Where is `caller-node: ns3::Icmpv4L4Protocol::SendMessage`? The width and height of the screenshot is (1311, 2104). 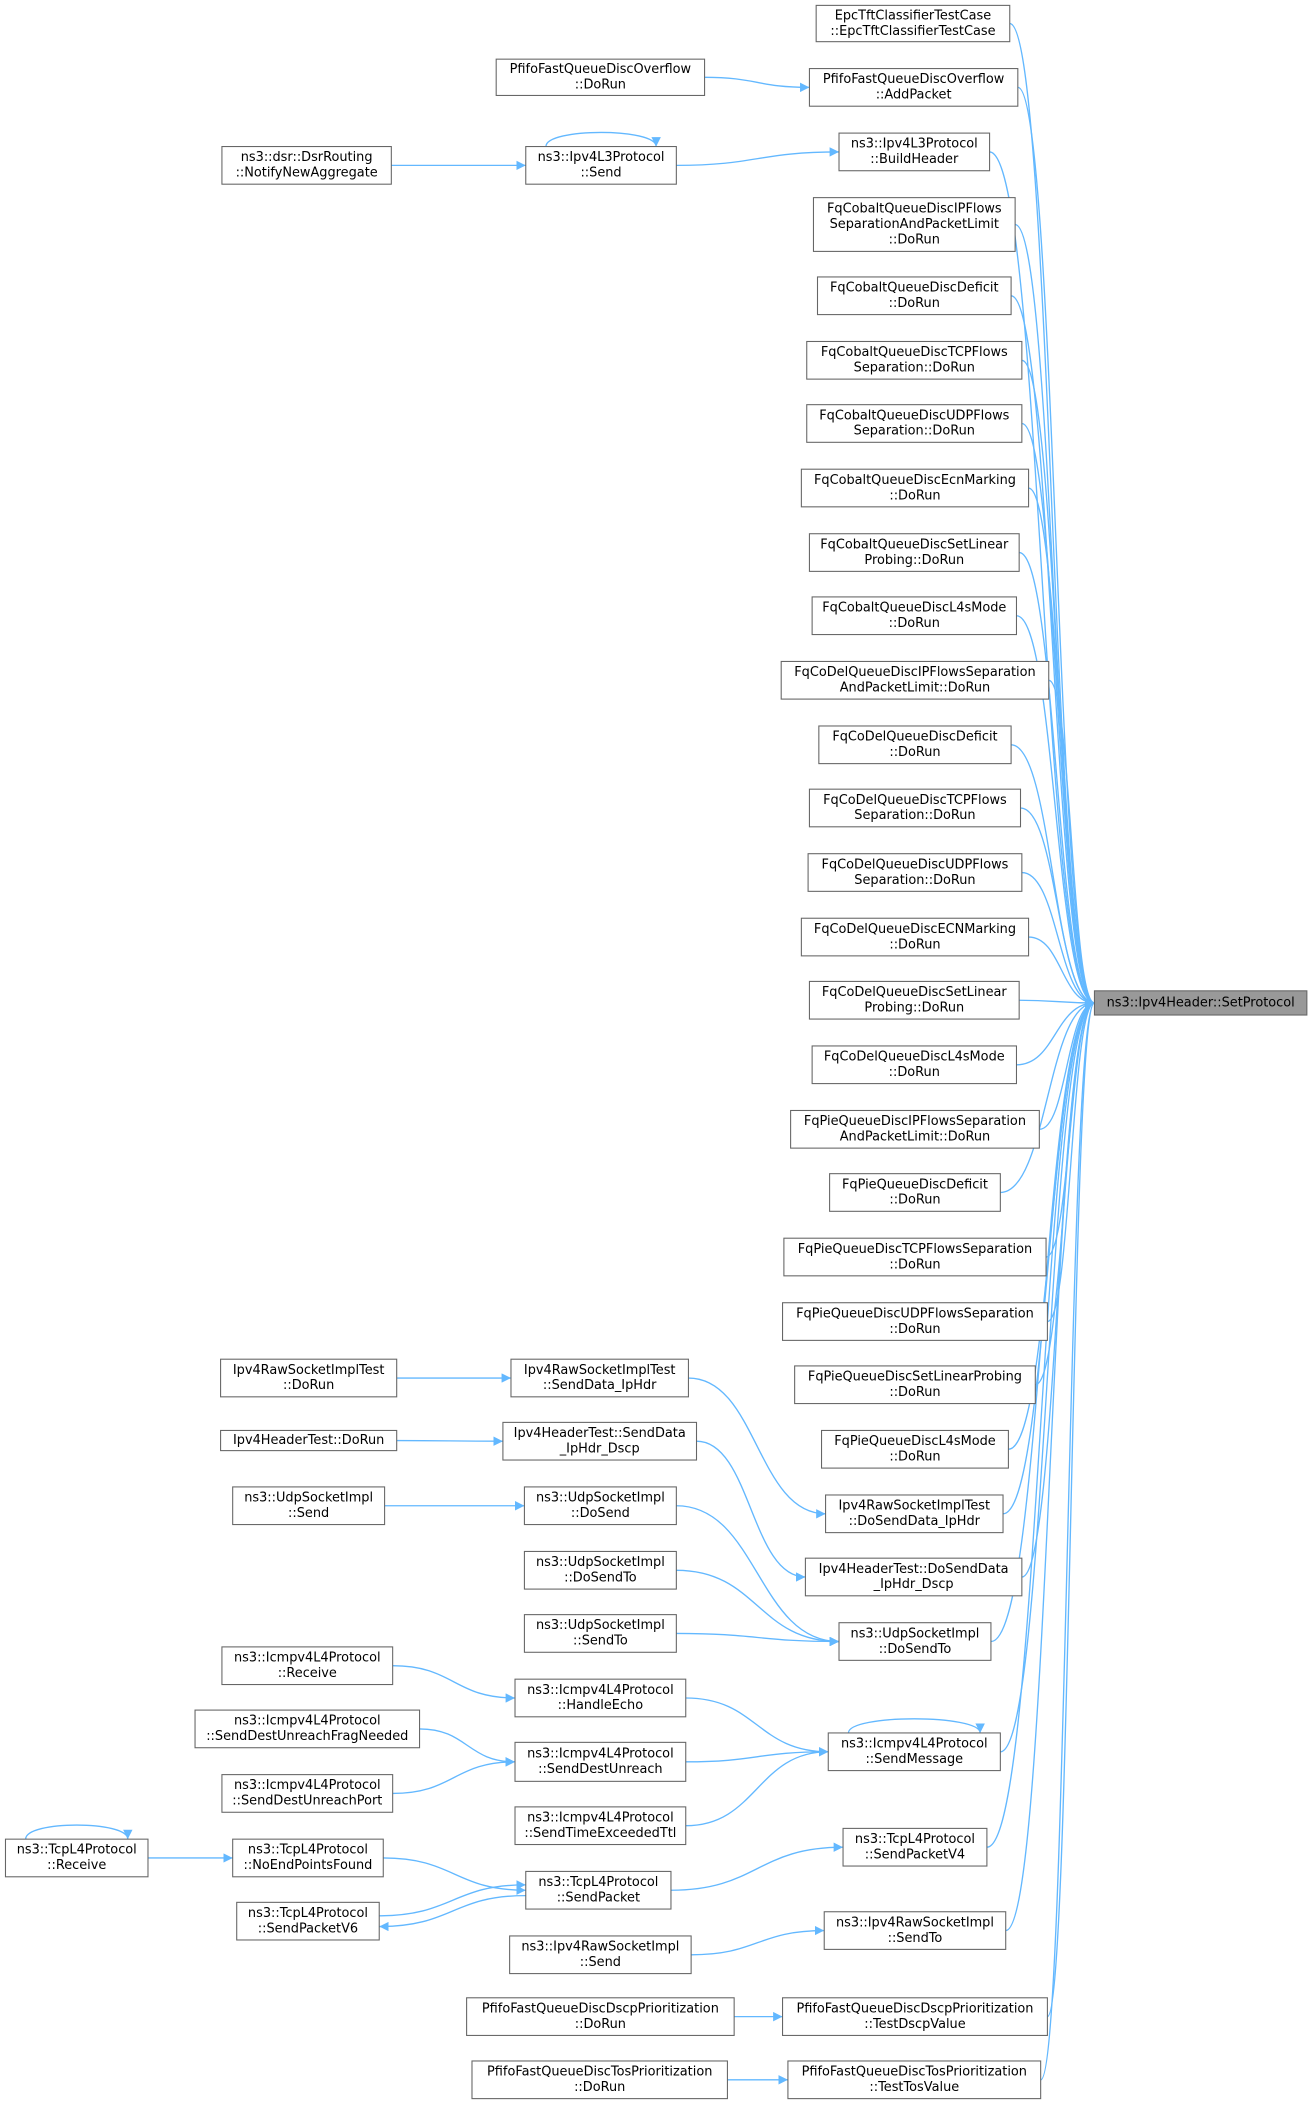
caller-node: ns3::Icmpv4L4Protocol::SendMessage is located at coordinates (914, 1752).